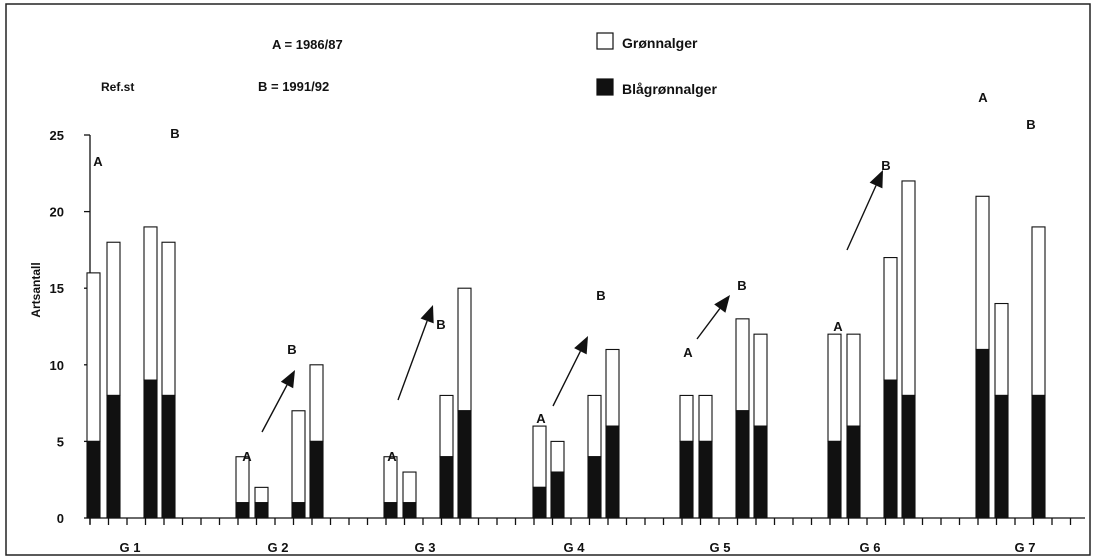 This screenshot has height=559, width=1096. Describe the element at coordinates (222, 65) in the screenshot. I see `period-legend: A = 1986/87 B = 1991/92 Ref.st` at that location.